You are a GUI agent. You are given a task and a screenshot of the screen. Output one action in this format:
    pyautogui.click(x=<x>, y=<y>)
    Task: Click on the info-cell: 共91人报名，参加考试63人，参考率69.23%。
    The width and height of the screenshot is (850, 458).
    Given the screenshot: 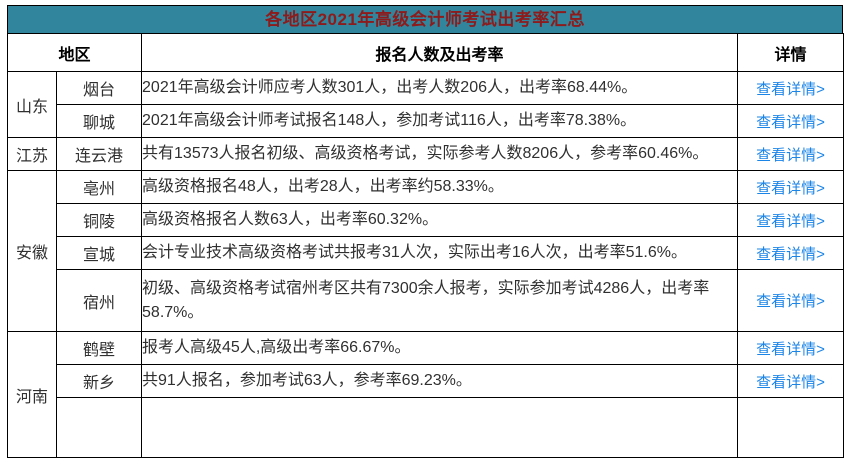 What is the action you would take?
    pyautogui.click(x=440, y=381)
    